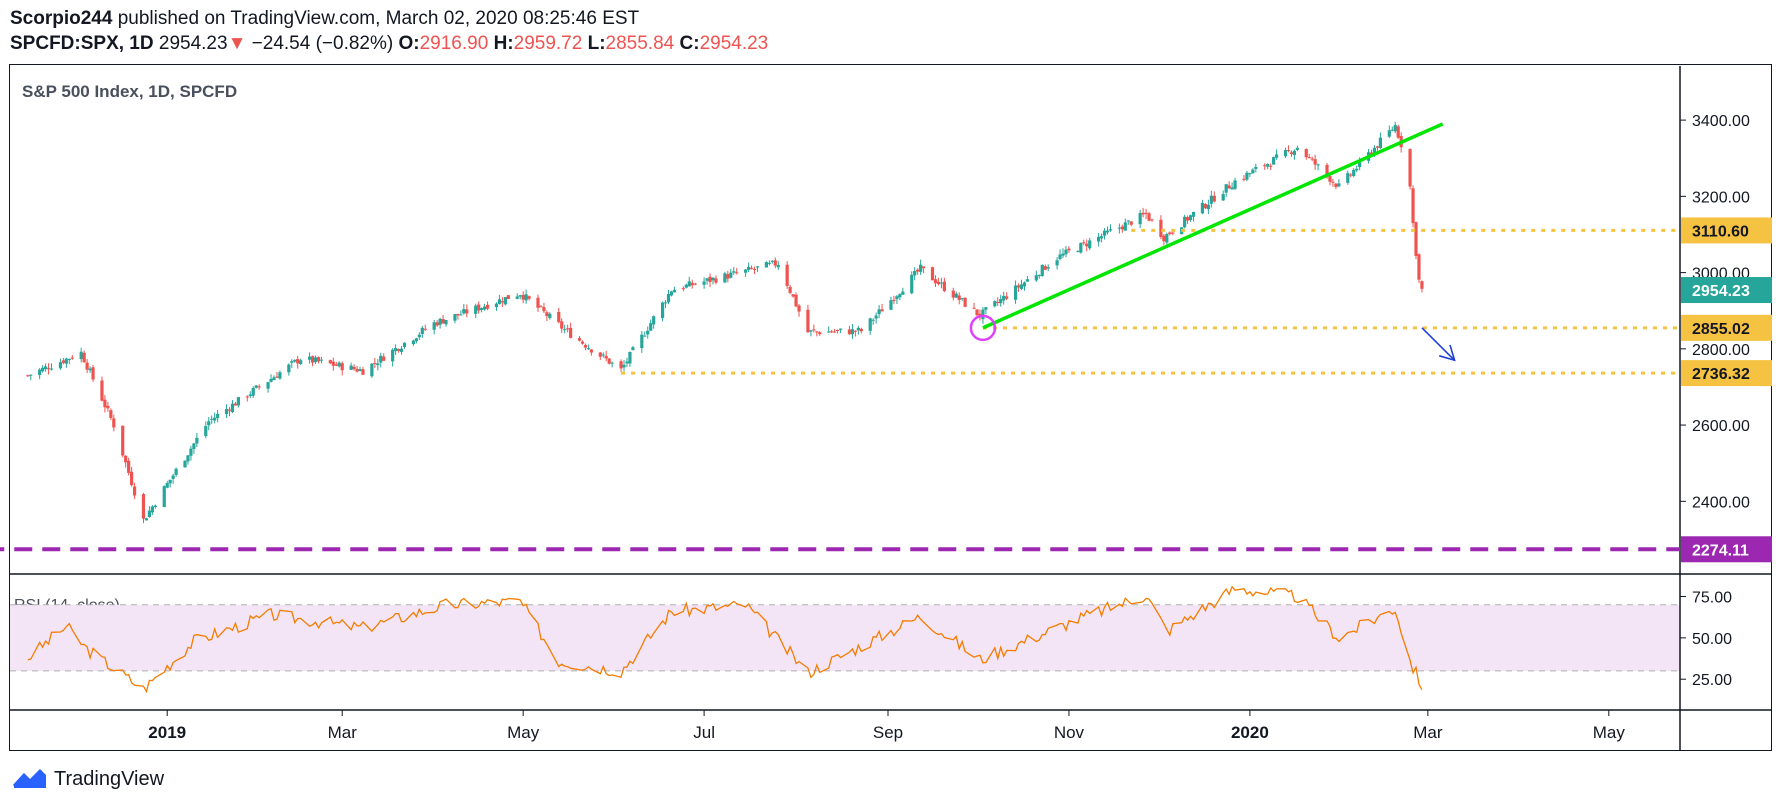 The width and height of the screenshot is (1782, 807). I want to click on x-tick-label: Mar, so click(343, 732).